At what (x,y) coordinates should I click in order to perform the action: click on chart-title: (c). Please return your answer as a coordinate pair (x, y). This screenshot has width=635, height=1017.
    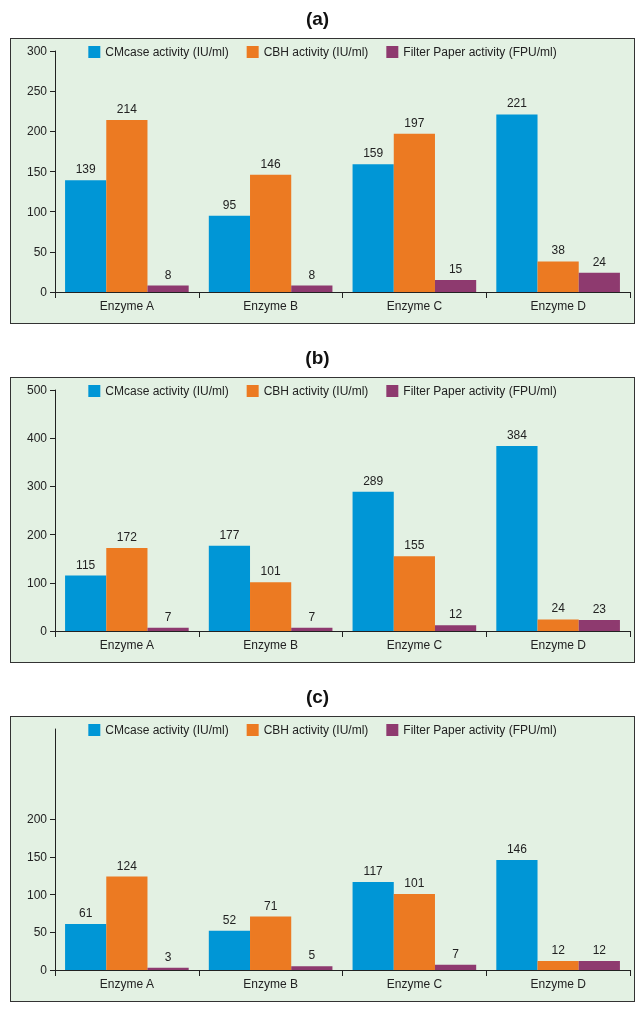
    Looking at the image, I should click on (317, 697).